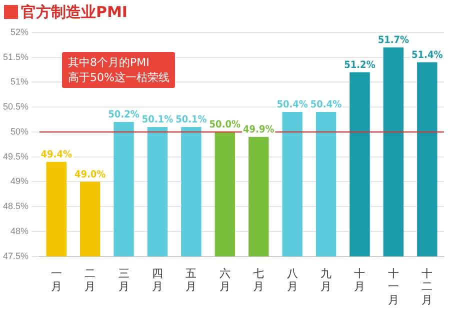 Image resolution: width=450 pixels, height=310 pixels. Describe the element at coordinates (326, 280) in the screenshot. I see `x-tick-label: 九月` at that location.